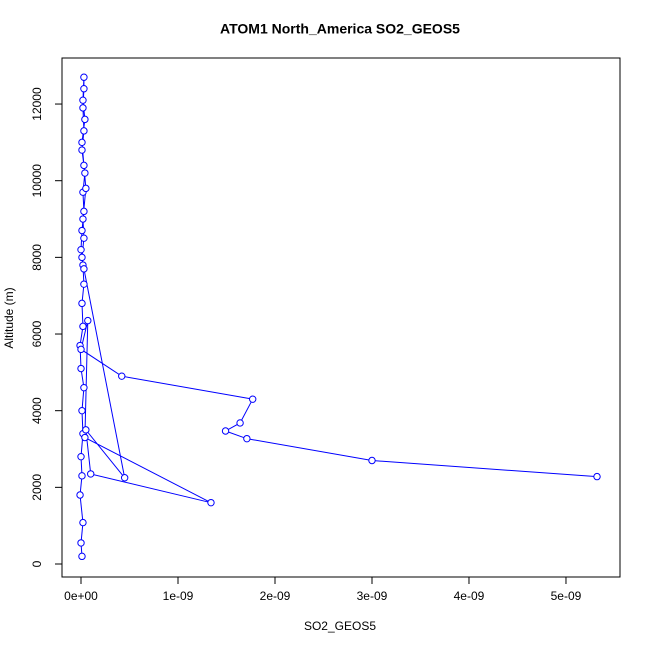 The width and height of the screenshot is (650, 655). What do you see at coordinates (37, 333) in the screenshot?
I see `y-tick-label: 6000` at bounding box center [37, 333].